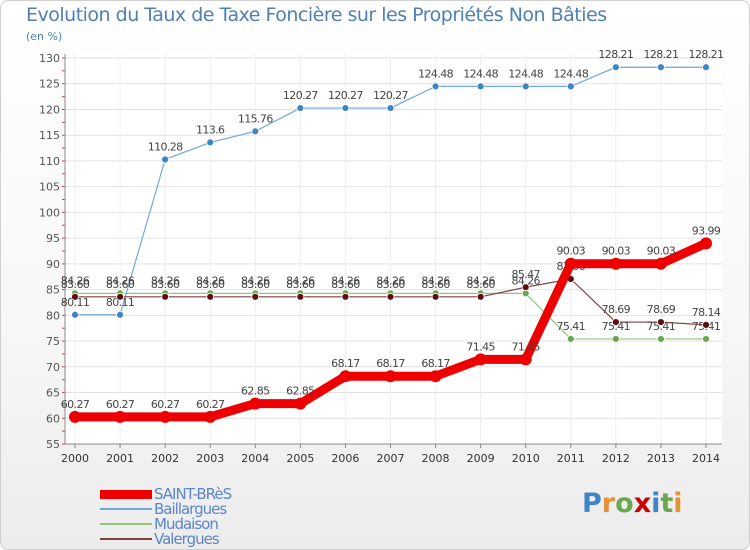  Describe the element at coordinates (53, 290) in the screenshot. I see `y-tick-label: 85` at that location.